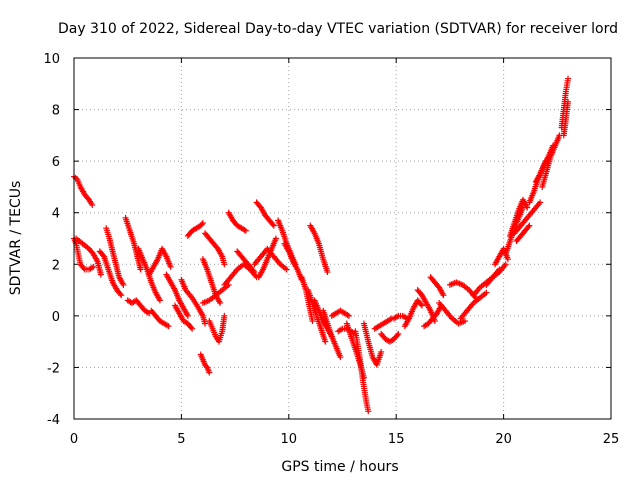  Describe the element at coordinates (56, 317) in the screenshot. I see `y-tick-label: 0` at that location.